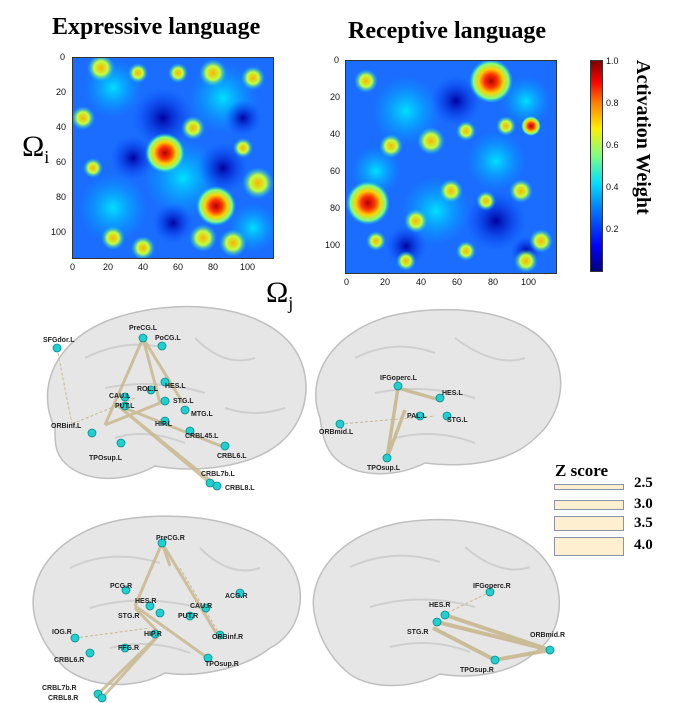  Describe the element at coordinates (59, 340) in the screenshot. I see `node-label: SFGdor.L` at that location.